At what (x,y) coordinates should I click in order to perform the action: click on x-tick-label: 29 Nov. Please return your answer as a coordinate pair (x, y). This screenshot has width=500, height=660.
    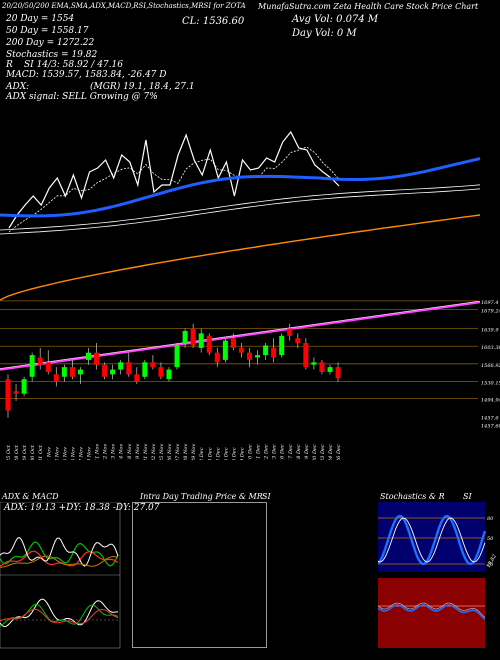
    Looking at the image, I should click on (194, 452).